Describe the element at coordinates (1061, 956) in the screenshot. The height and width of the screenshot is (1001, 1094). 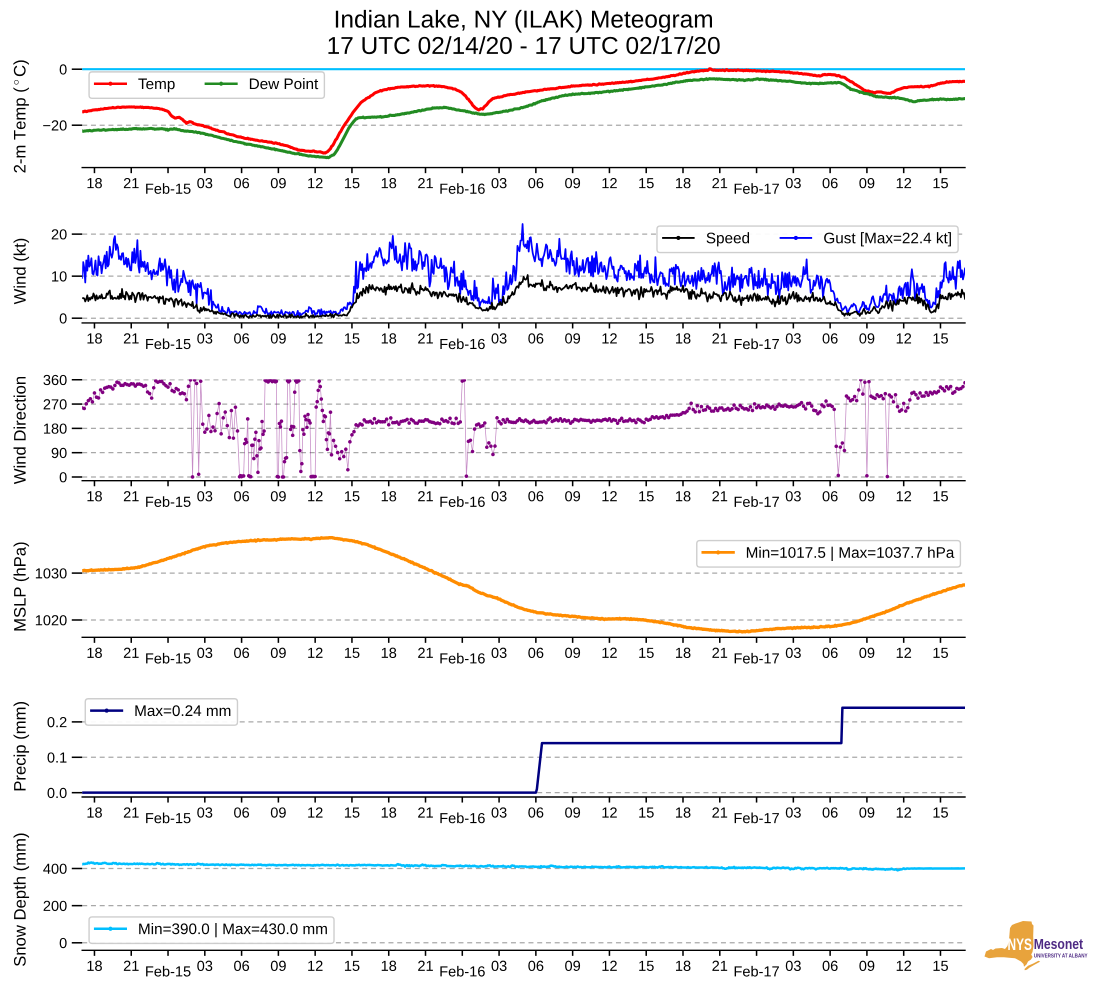
I see `svg-text: UNIVERSITY AT ALBANY` at that location.